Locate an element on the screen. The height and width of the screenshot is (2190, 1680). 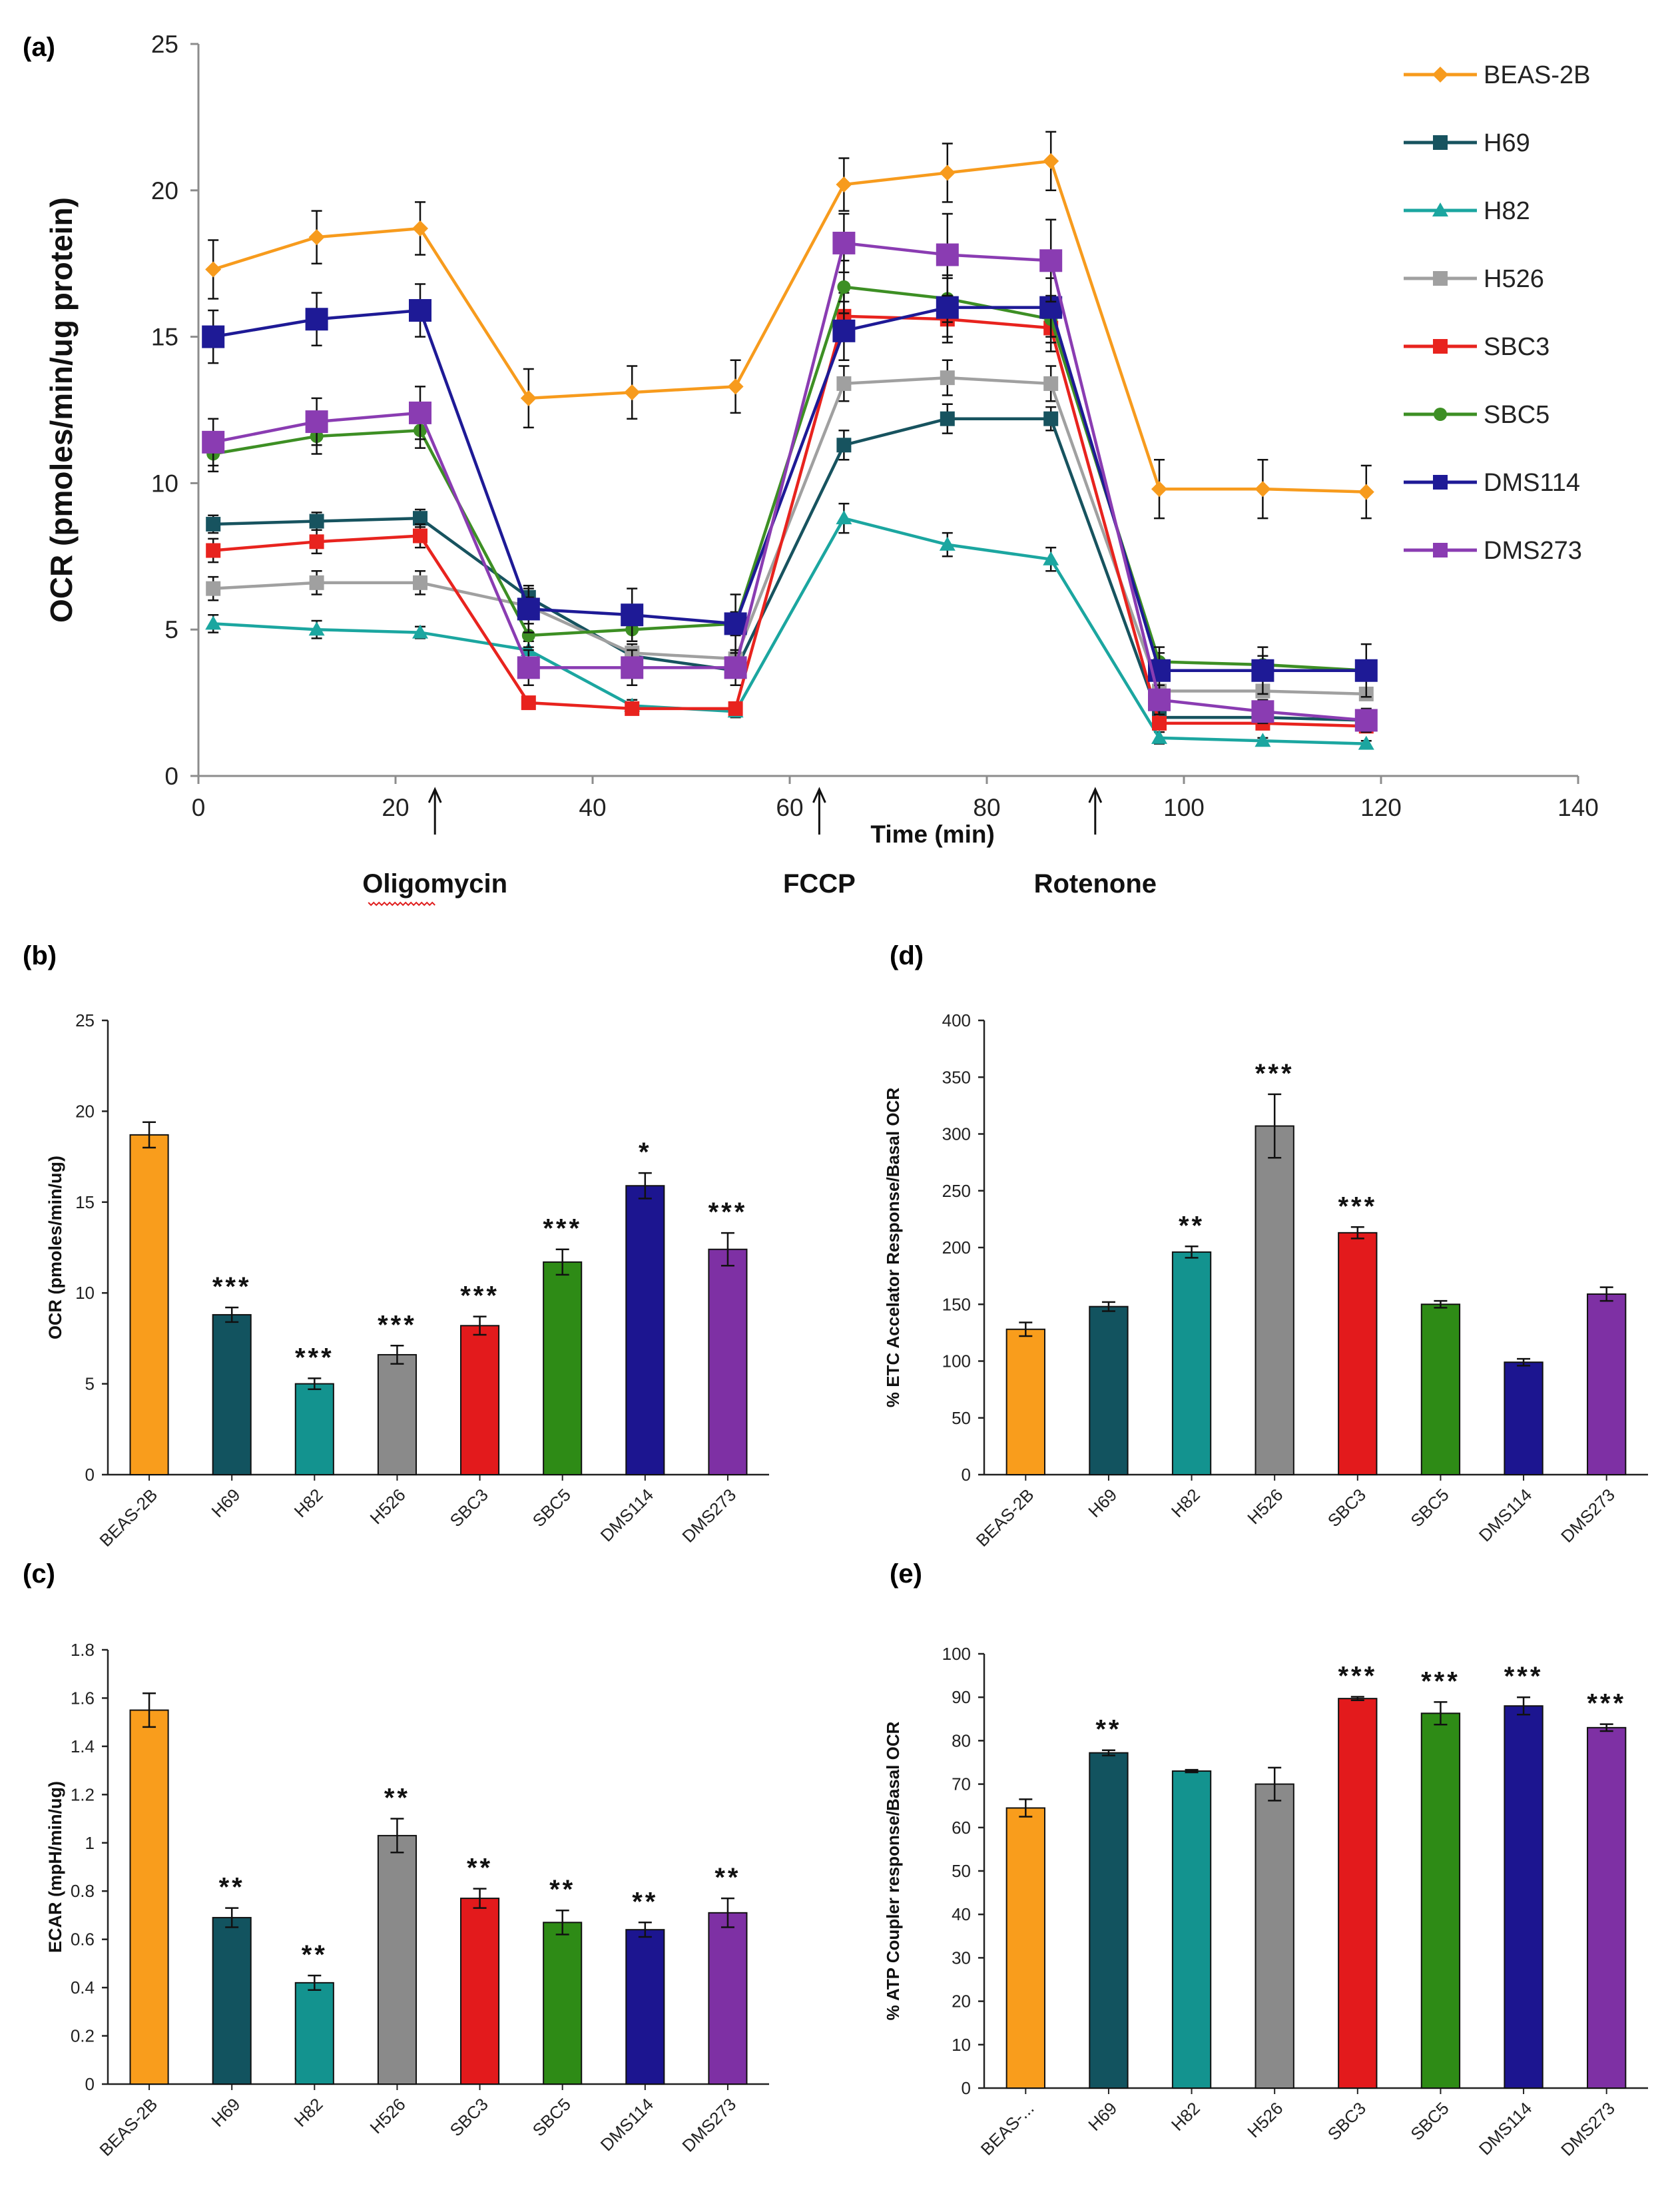
y-axis-title: OCR (pmoles/min/ug protein) is located at coordinates (61, 410).